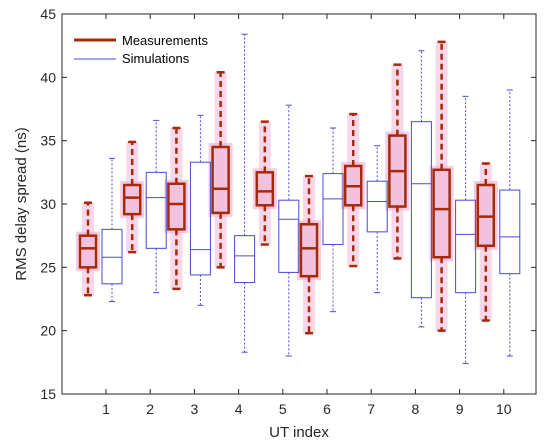  What do you see at coordinates (48, 14) in the screenshot?
I see `y-tick-label: 45` at bounding box center [48, 14].